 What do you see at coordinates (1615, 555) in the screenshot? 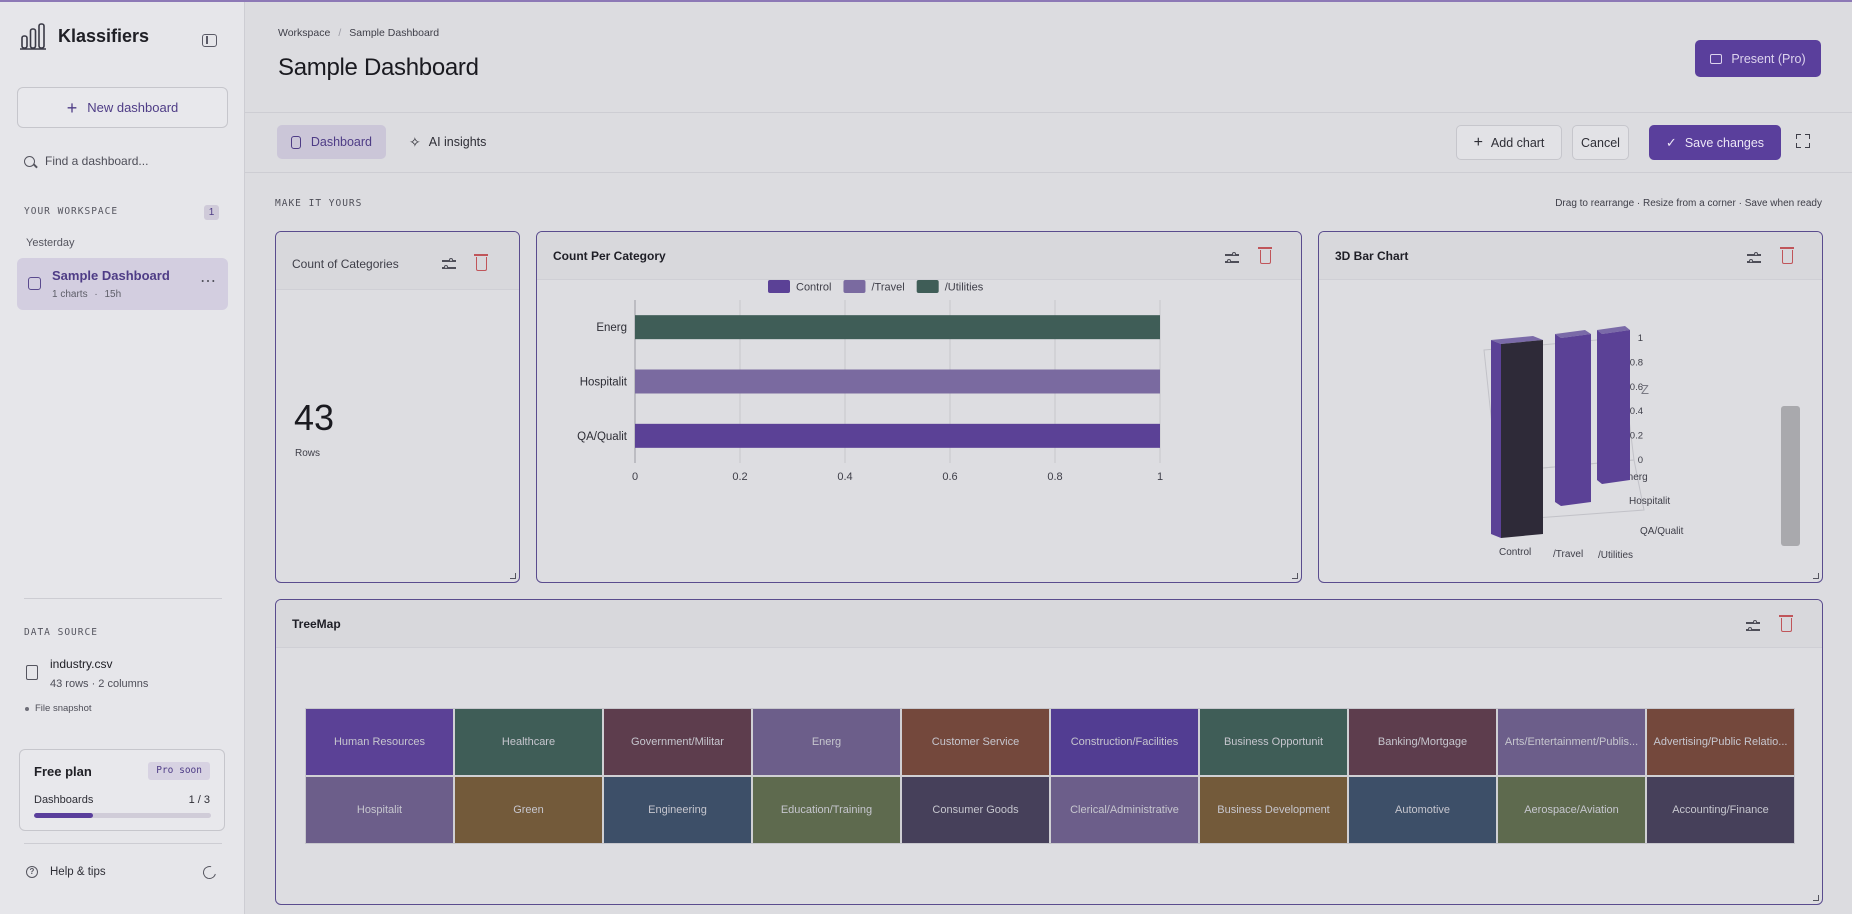
I see `x-tick-label: /Utilities` at bounding box center [1615, 555].